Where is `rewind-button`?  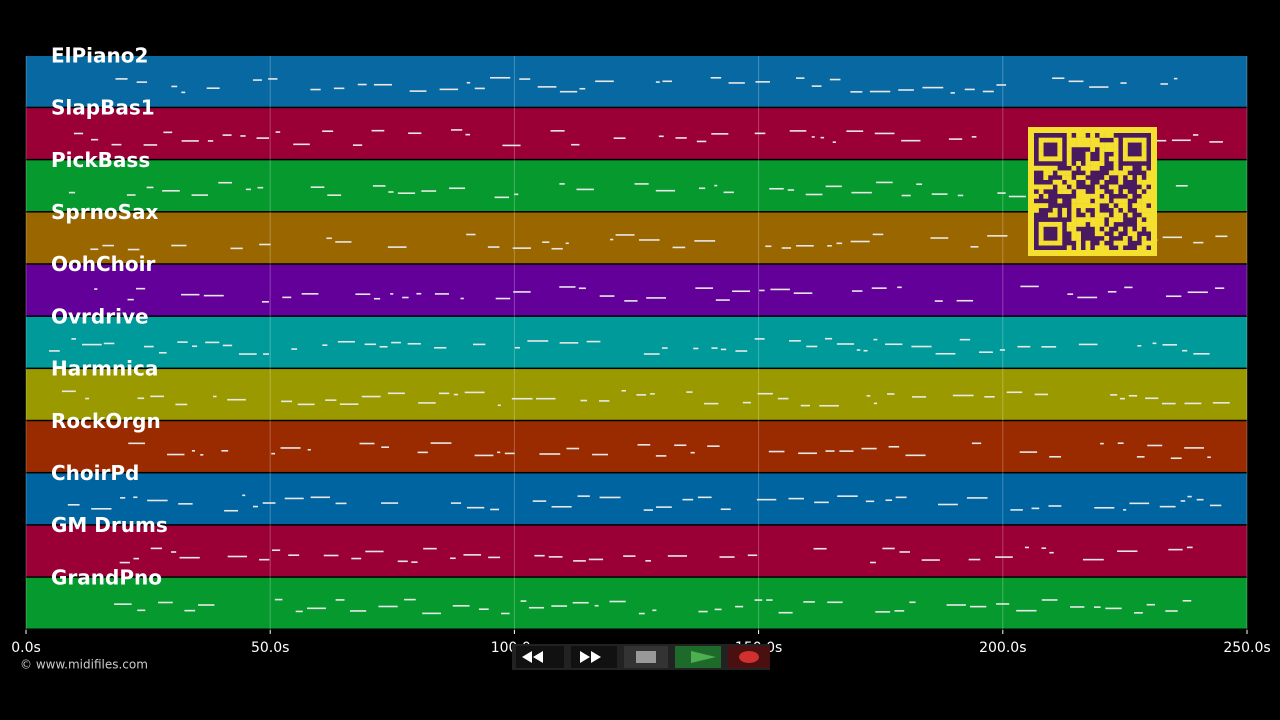 rewind-button is located at coordinates (540, 657).